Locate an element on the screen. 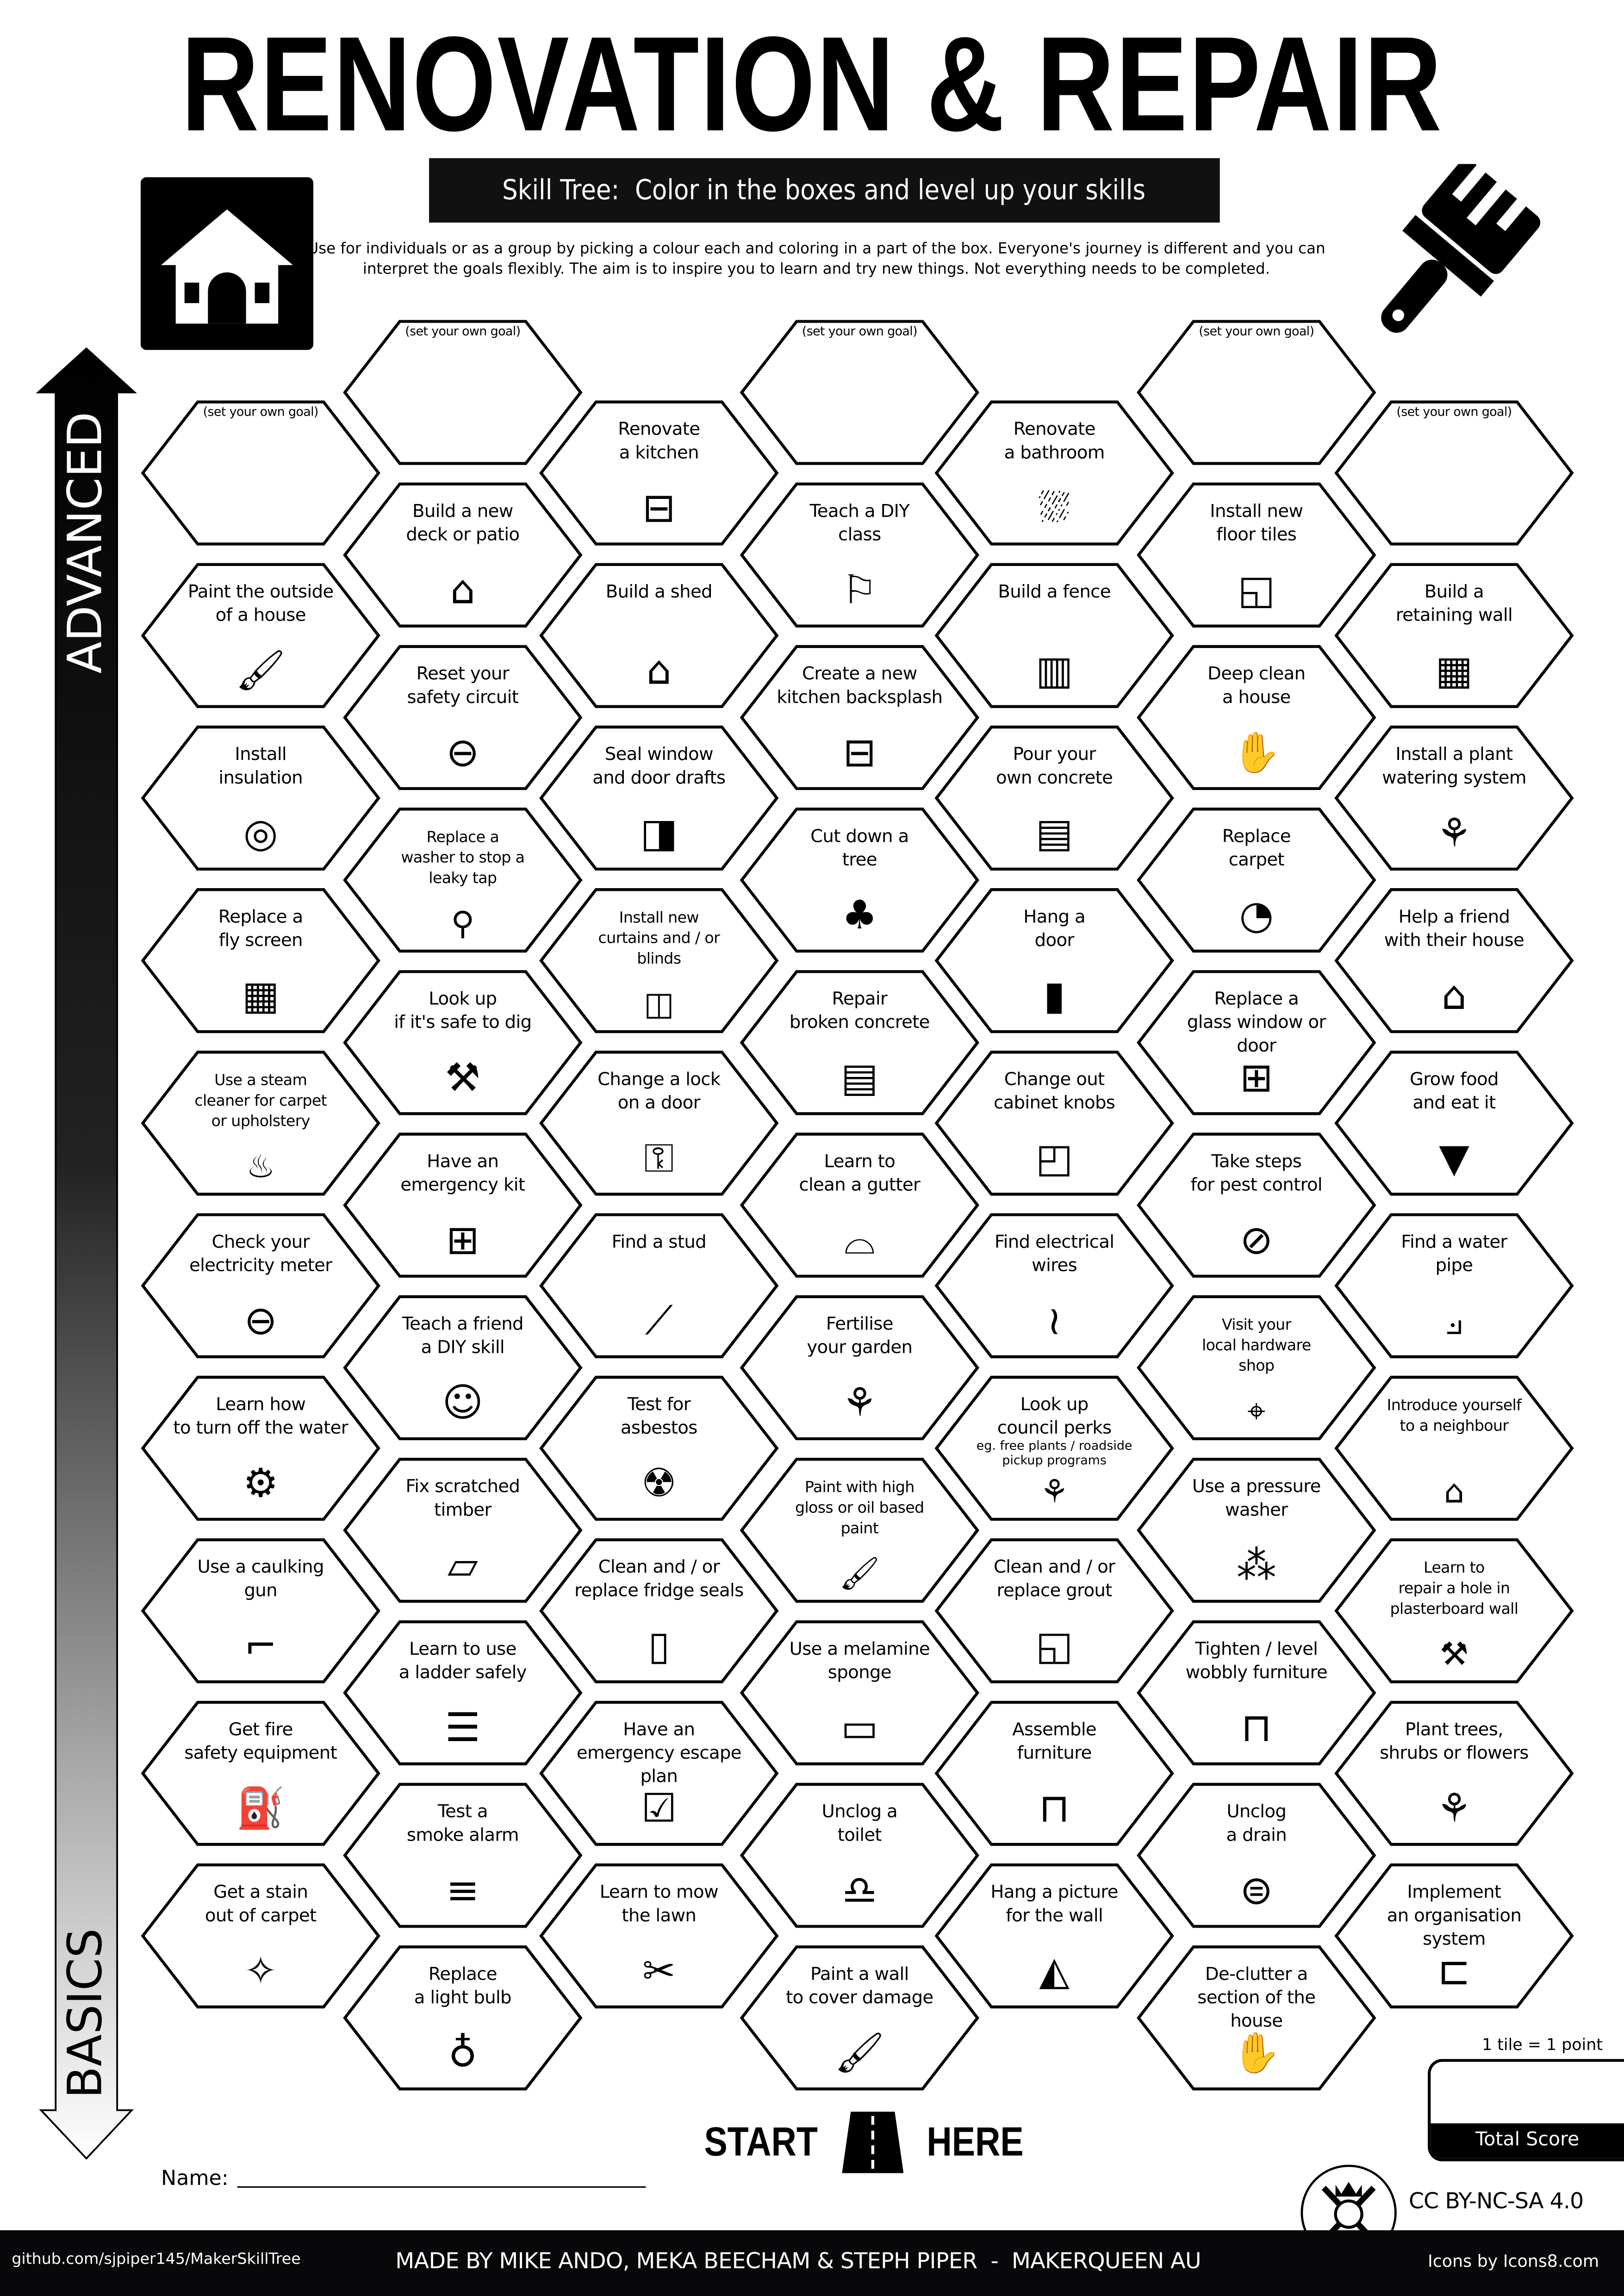 The width and height of the screenshot is (1624, 2296). skill-tile: Install insulation ◎ is located at coordinates (261, 798).